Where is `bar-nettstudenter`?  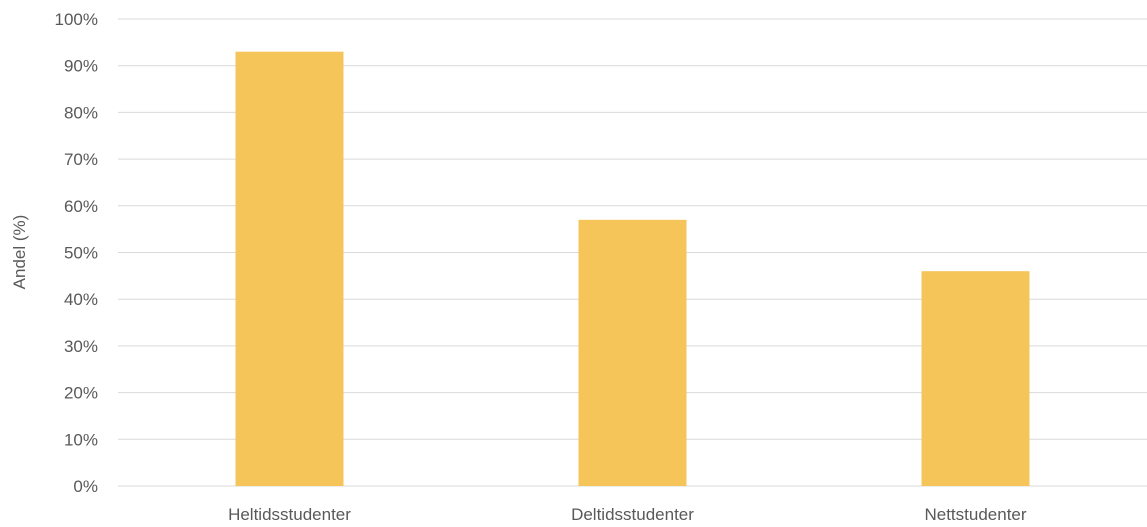 bar-nettstudenter is located at coordinates (976, 378).